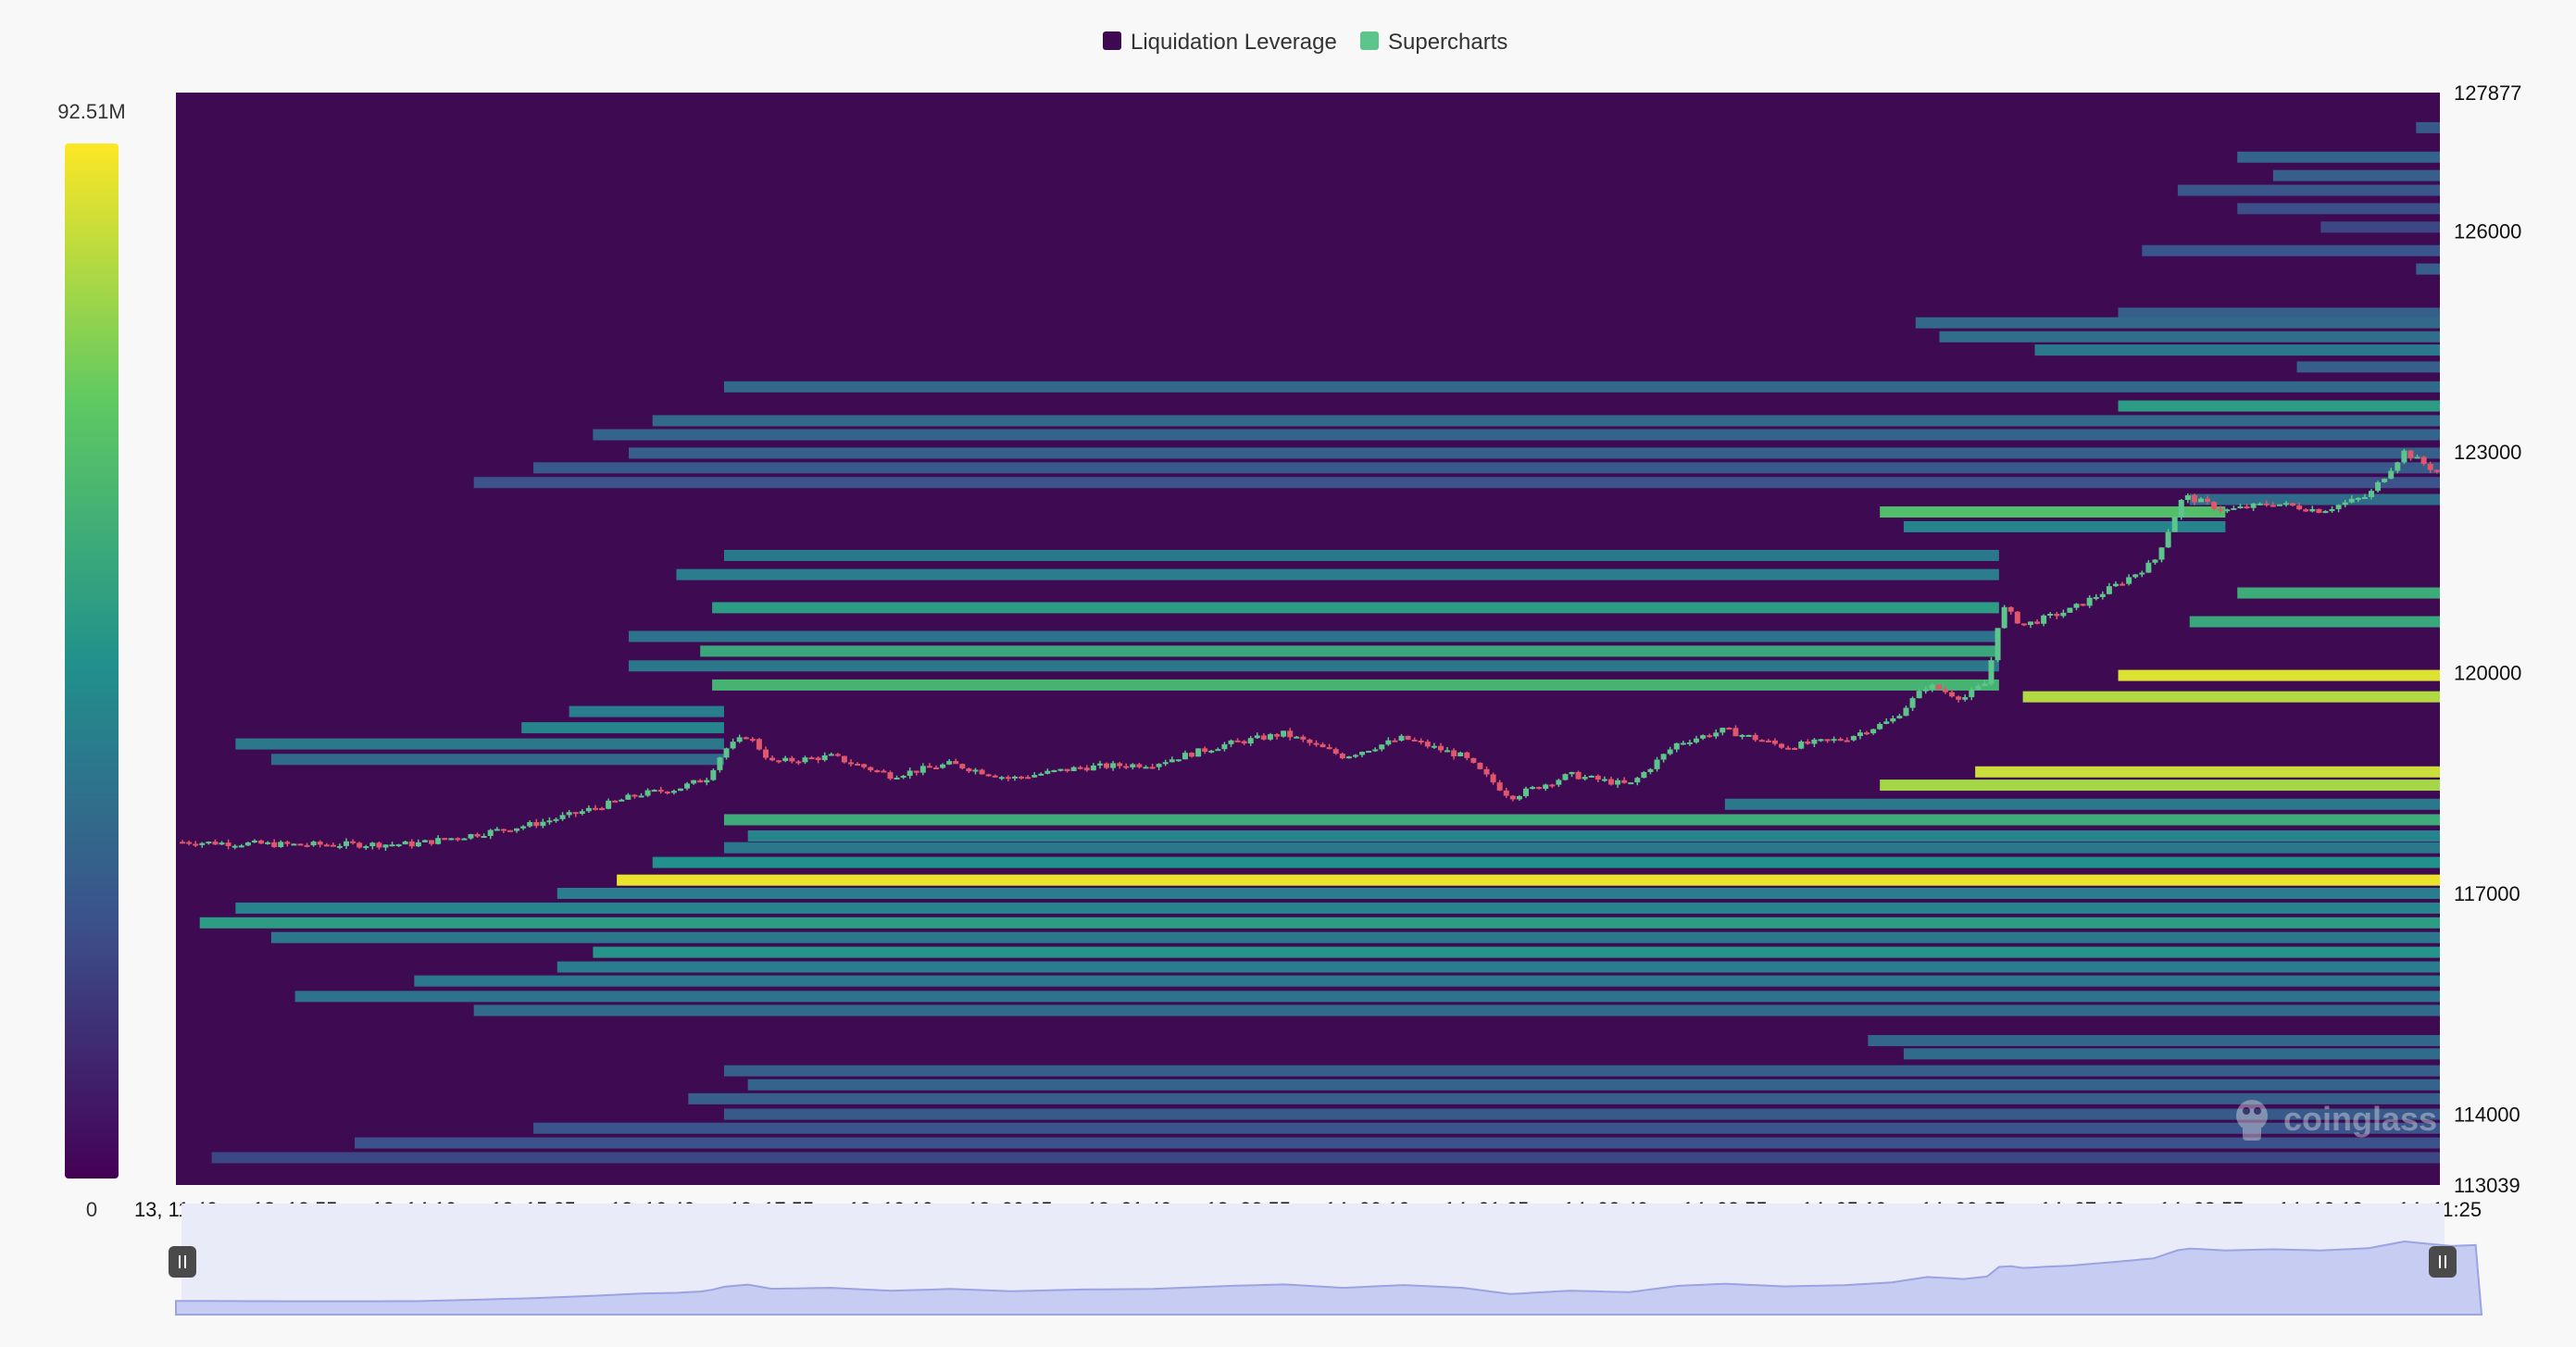  I want to click on zoom-handle-left, so click(183, 1262).